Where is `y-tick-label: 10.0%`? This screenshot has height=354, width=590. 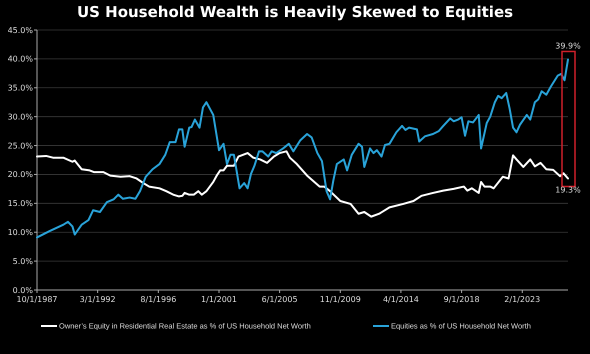 y-tick-label: 10.0% is located at coordinates (21, 233).